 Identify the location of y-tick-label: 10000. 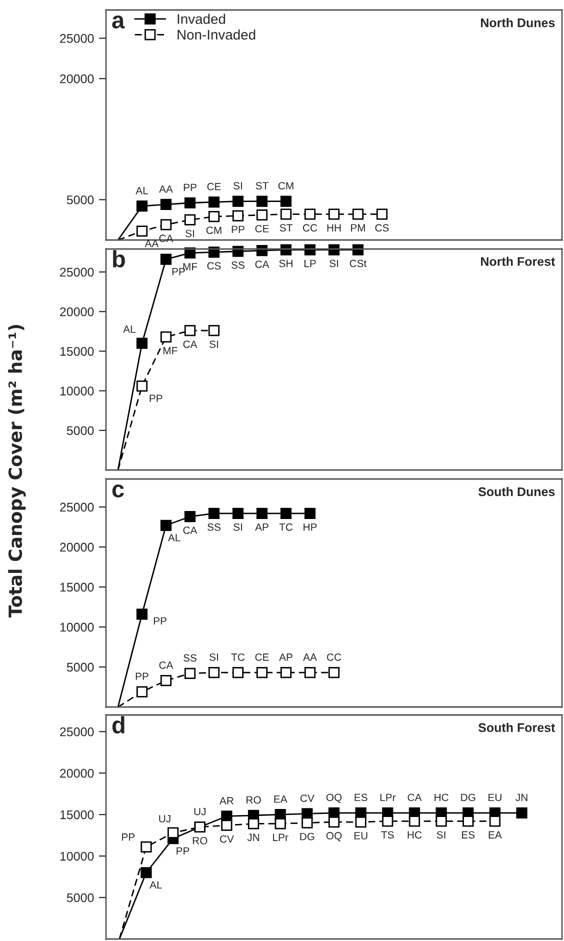
(77, 856).